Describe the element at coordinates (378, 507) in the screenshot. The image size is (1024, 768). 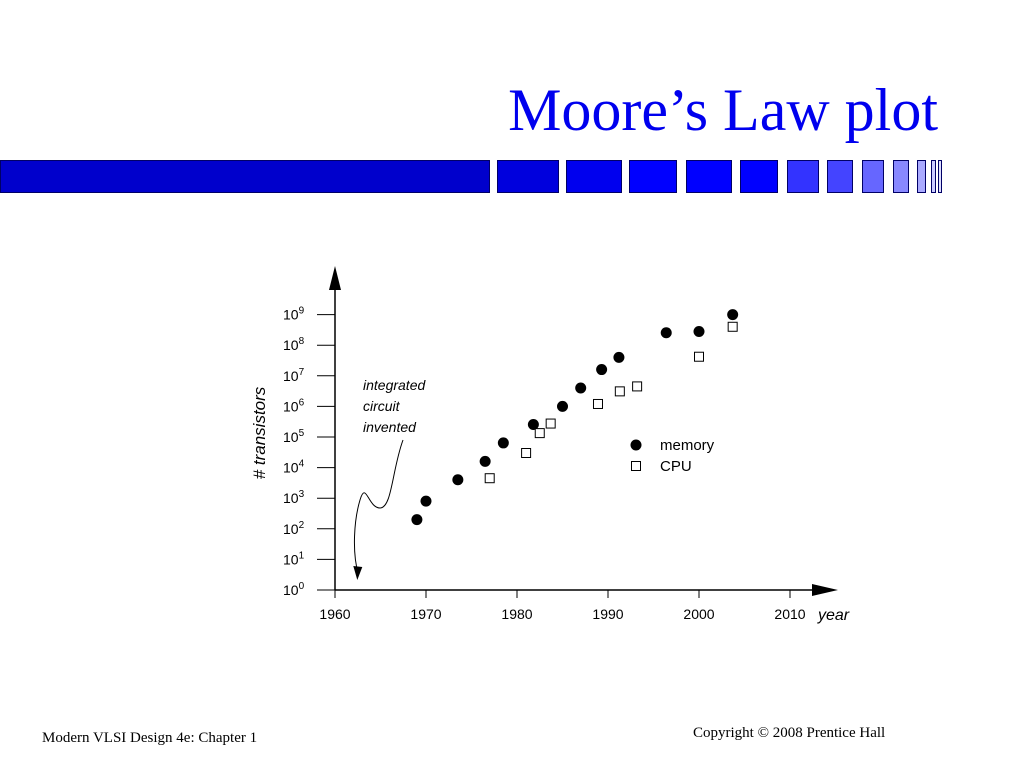
I see `annotation-curve` at that location.